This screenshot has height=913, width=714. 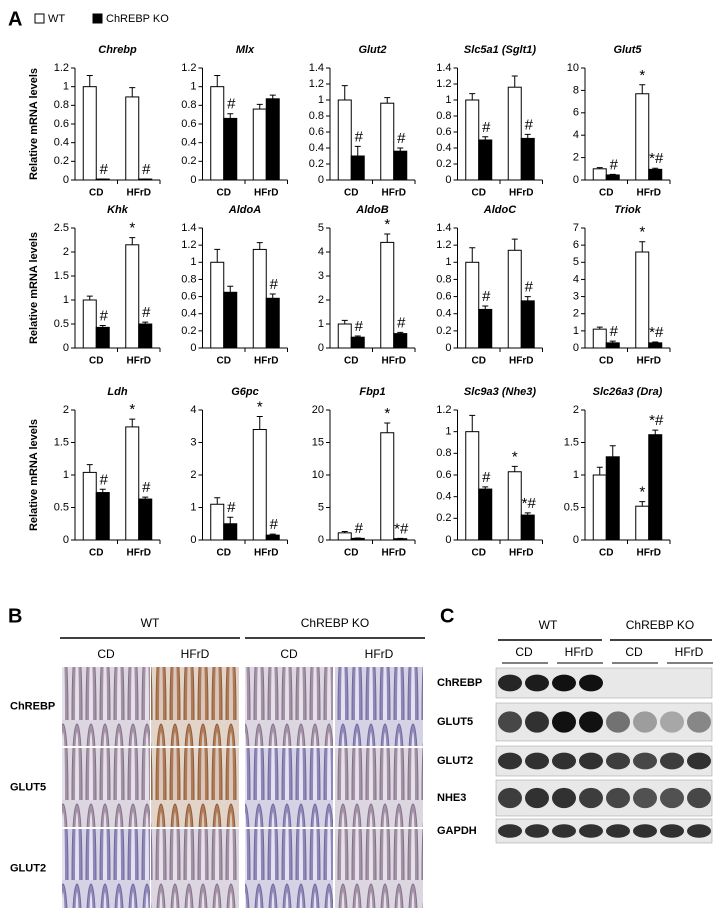 What do you see at coordinates (451, 798) in the screenshot?
I see `row-label: NHE3` at bounding box center [451, 798].